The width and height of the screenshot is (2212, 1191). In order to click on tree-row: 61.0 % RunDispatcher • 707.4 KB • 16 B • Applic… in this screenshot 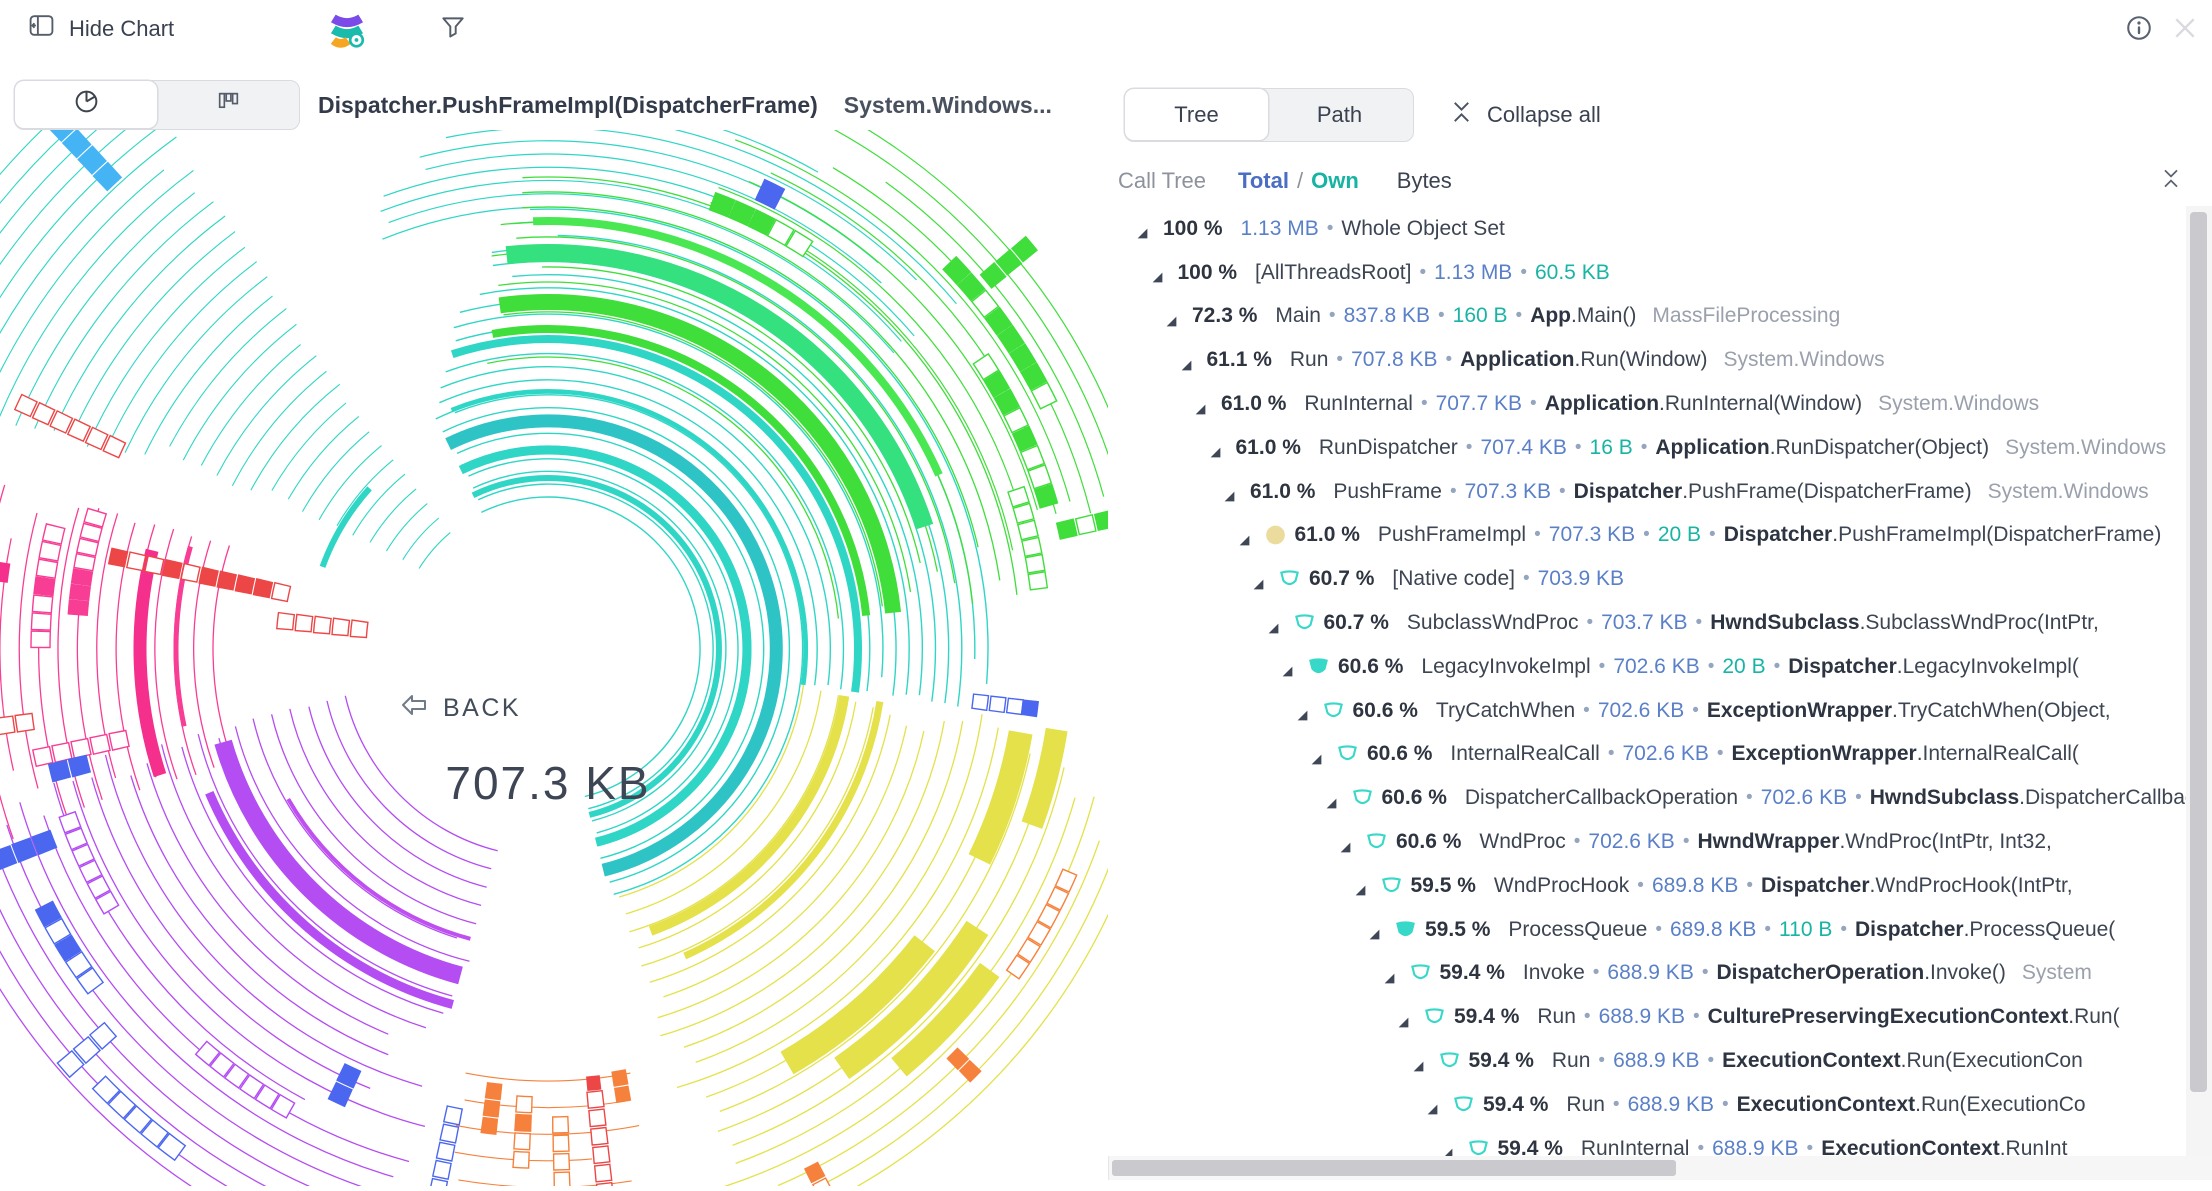, I will do `click(1652, 448)`.